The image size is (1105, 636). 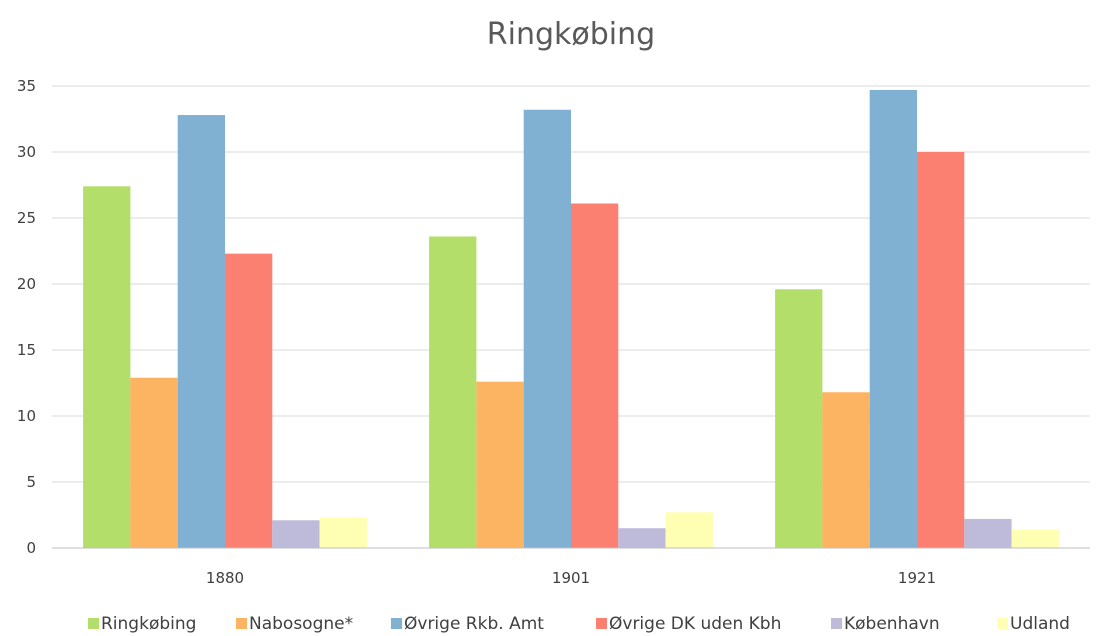 What do you see at coordinates (917, 578) in the screenshot?
I see `x-tick-label: 1921` at bounding box center [917, 578].